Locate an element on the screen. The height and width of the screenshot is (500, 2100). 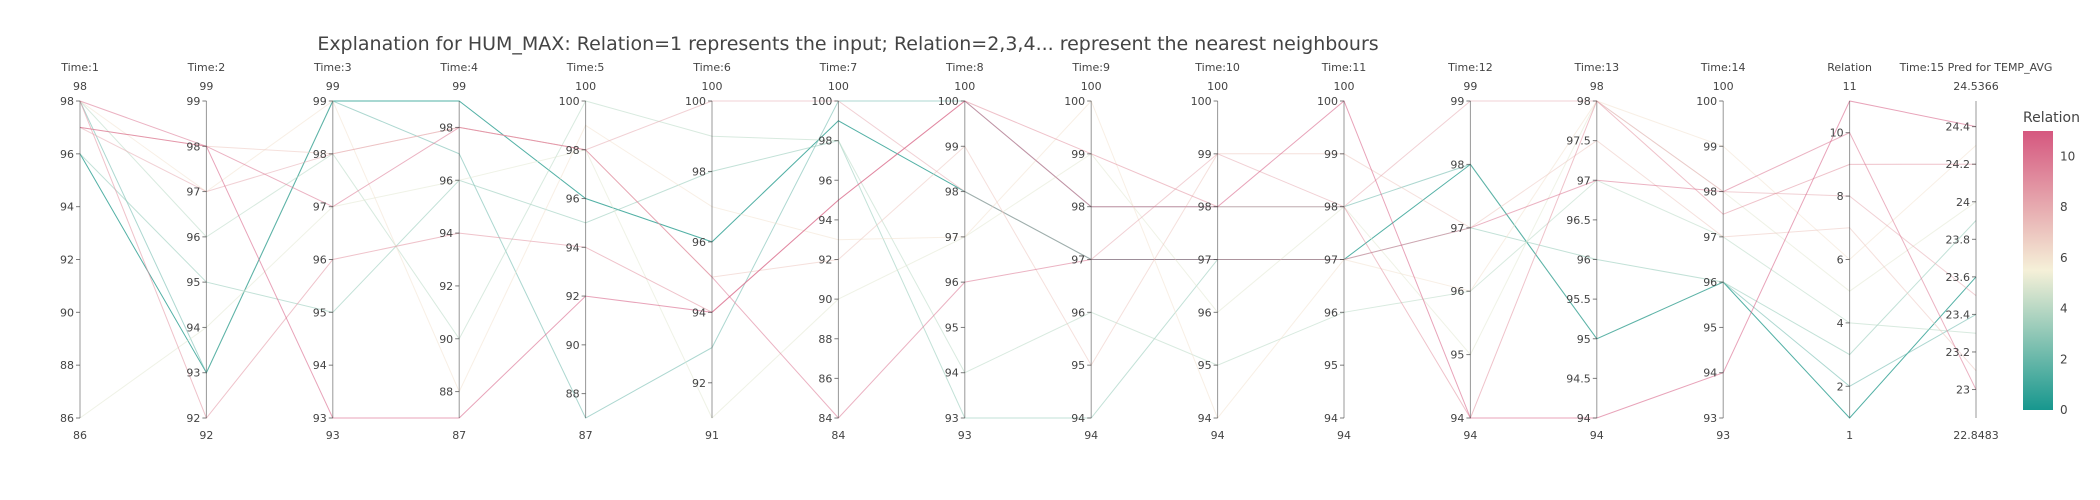
axis-label: Time:15 Pred for TEMP_AVG is located at coordinates (1976, 67).